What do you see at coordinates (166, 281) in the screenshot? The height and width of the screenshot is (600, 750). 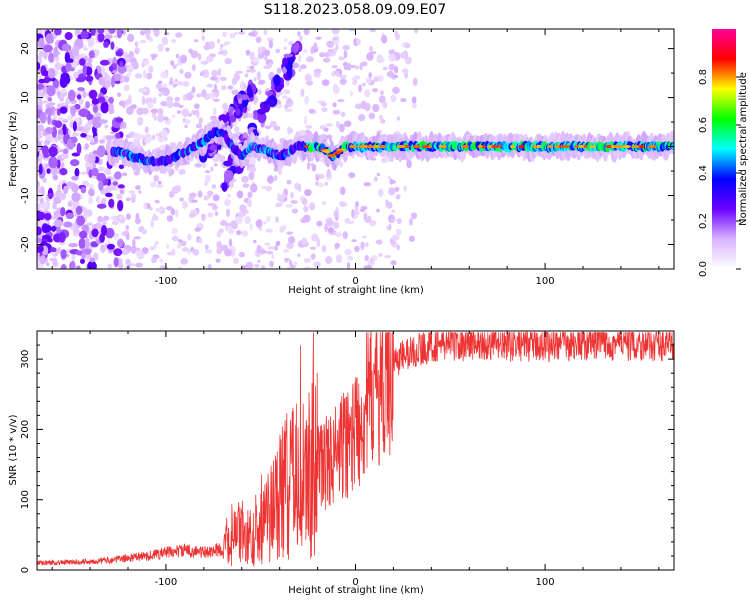 I see `x-tick-label: -100` at bounding box center [166, 281].